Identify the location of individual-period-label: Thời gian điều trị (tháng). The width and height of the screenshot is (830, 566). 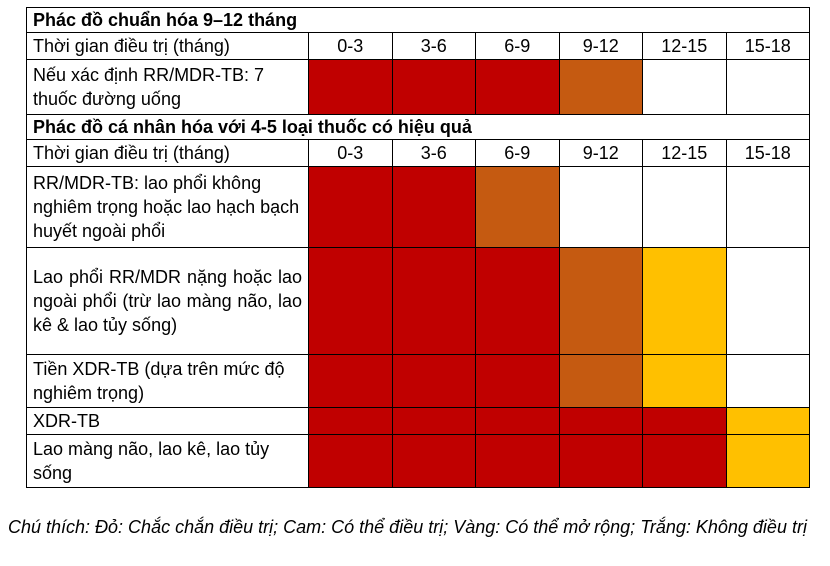
(167, 153).